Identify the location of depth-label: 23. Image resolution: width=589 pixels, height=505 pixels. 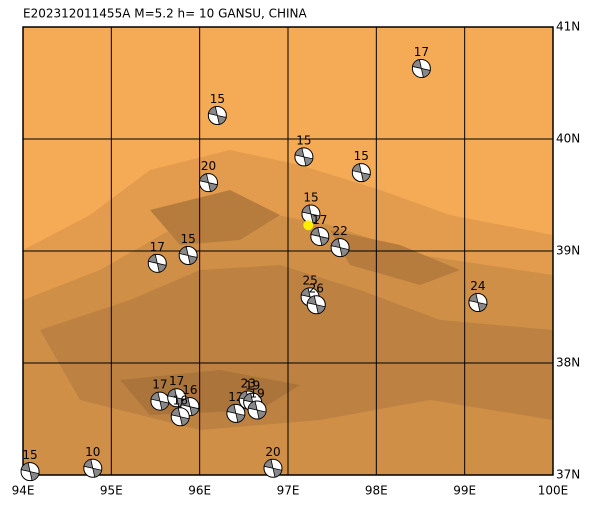
(248, 383).